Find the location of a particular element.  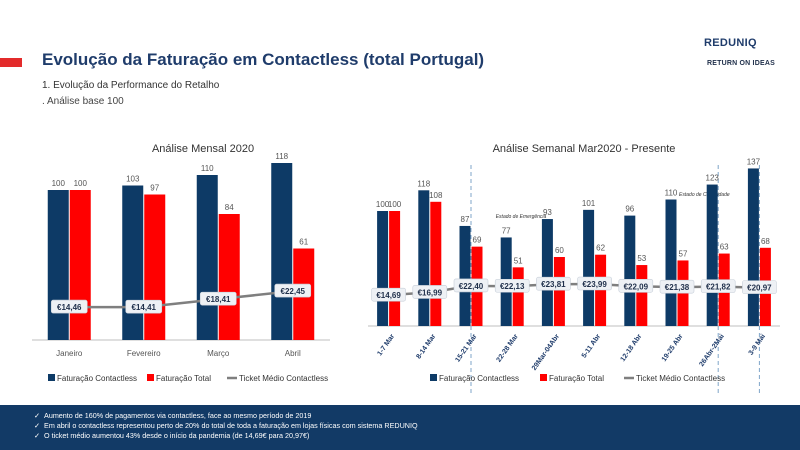

accent-bar is located at coordinates (11, 62).